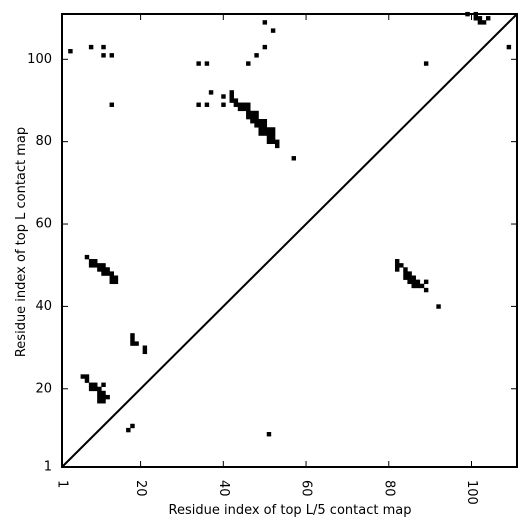  Describe the element at coordinates (223, 488) in the screenshot. I see `x-tick-label: 40` at that location.